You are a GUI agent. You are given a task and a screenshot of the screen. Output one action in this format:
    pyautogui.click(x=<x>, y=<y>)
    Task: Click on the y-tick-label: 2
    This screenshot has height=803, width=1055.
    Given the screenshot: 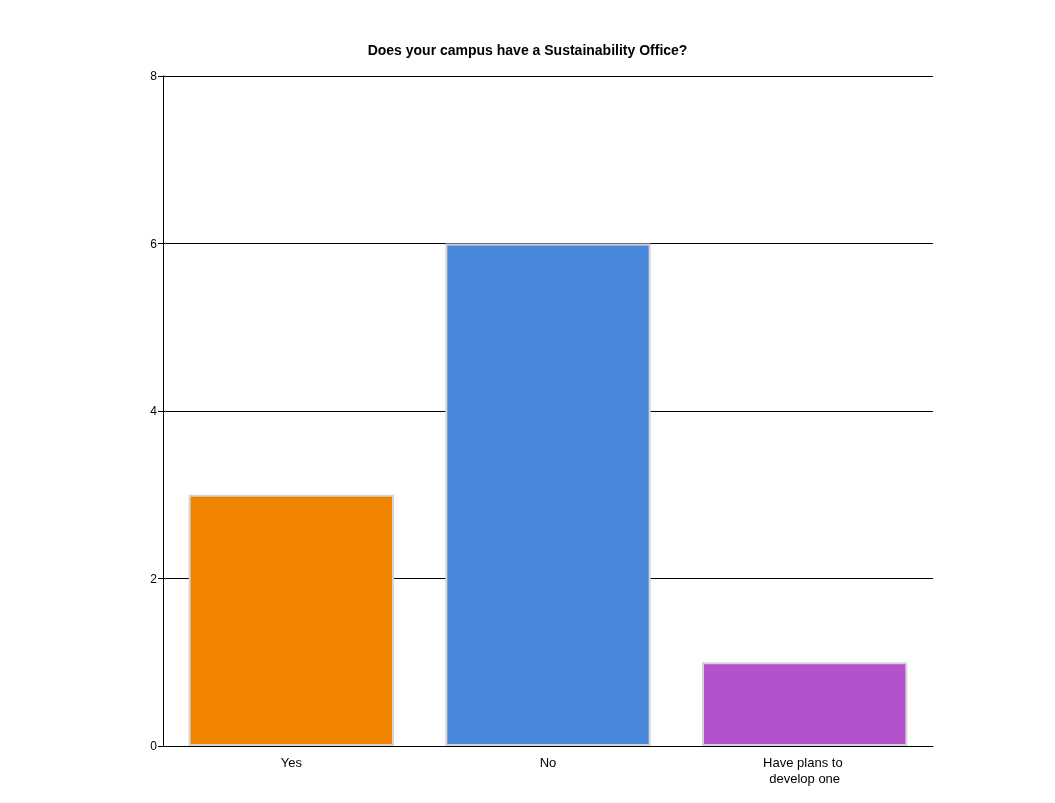 What is the action you would take?
    pyautogui.click(x=154, y=578)
    